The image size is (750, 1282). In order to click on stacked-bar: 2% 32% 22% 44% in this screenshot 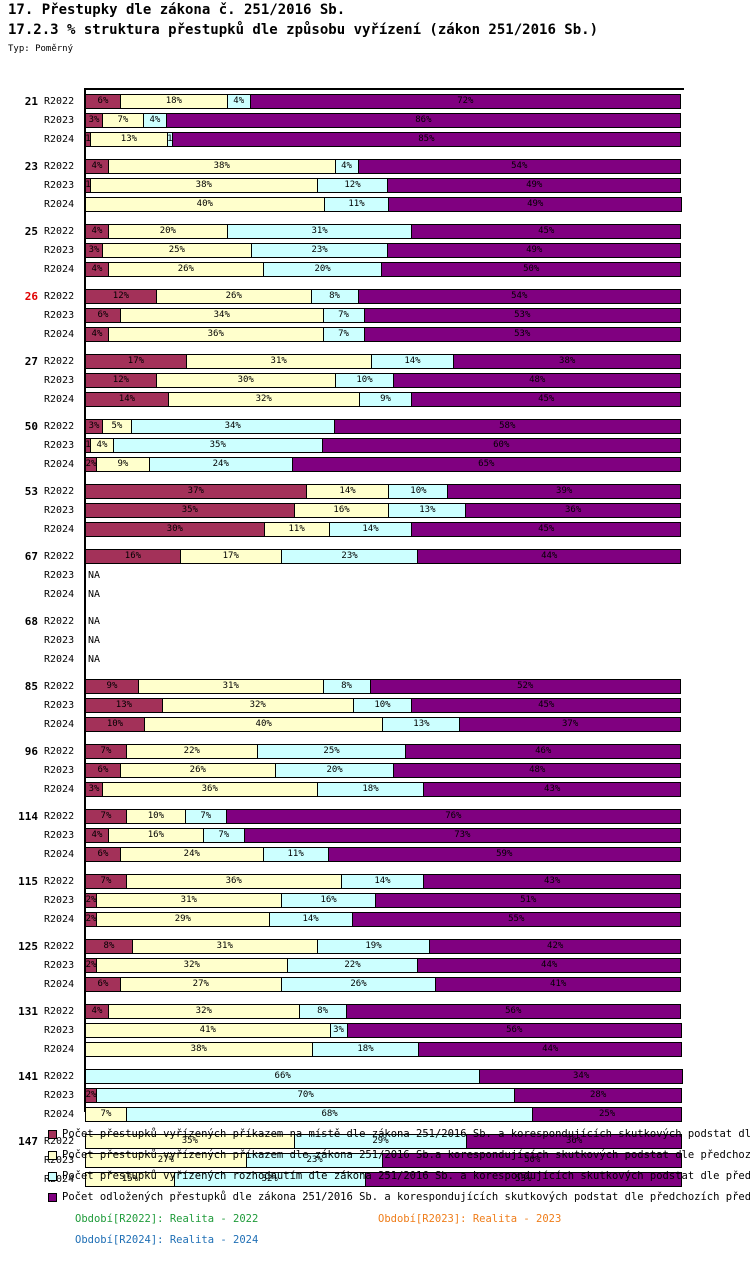, I will do `click(384, 965)`.